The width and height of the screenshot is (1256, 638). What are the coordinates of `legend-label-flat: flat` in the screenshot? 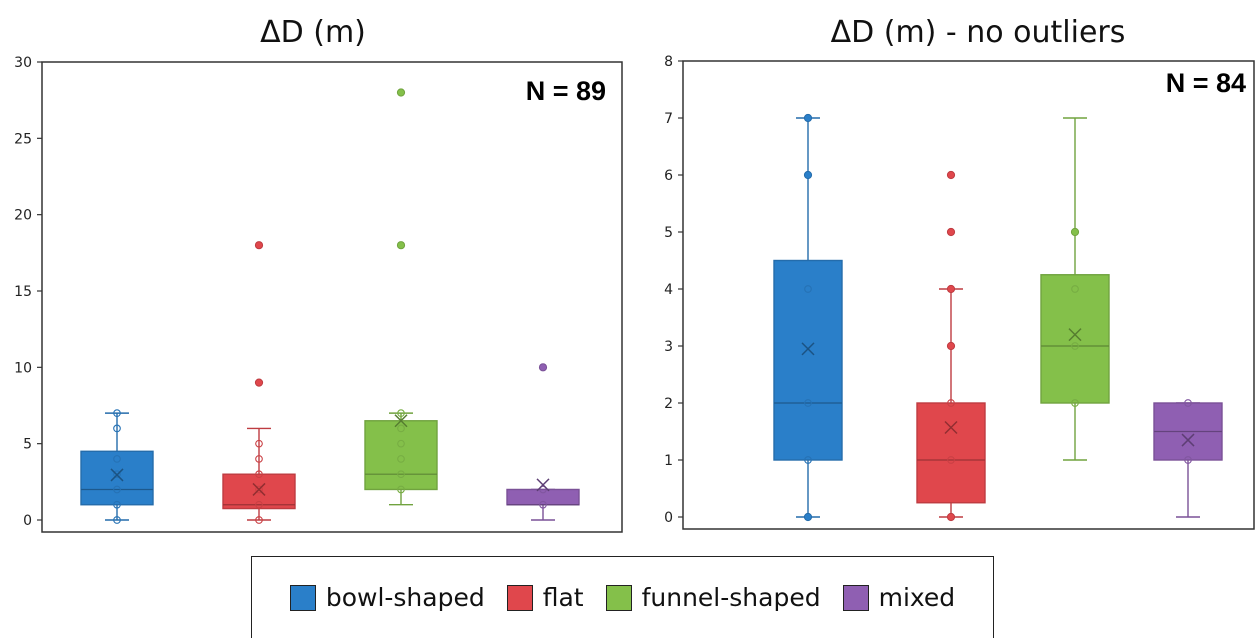 It's located at (563, 597).